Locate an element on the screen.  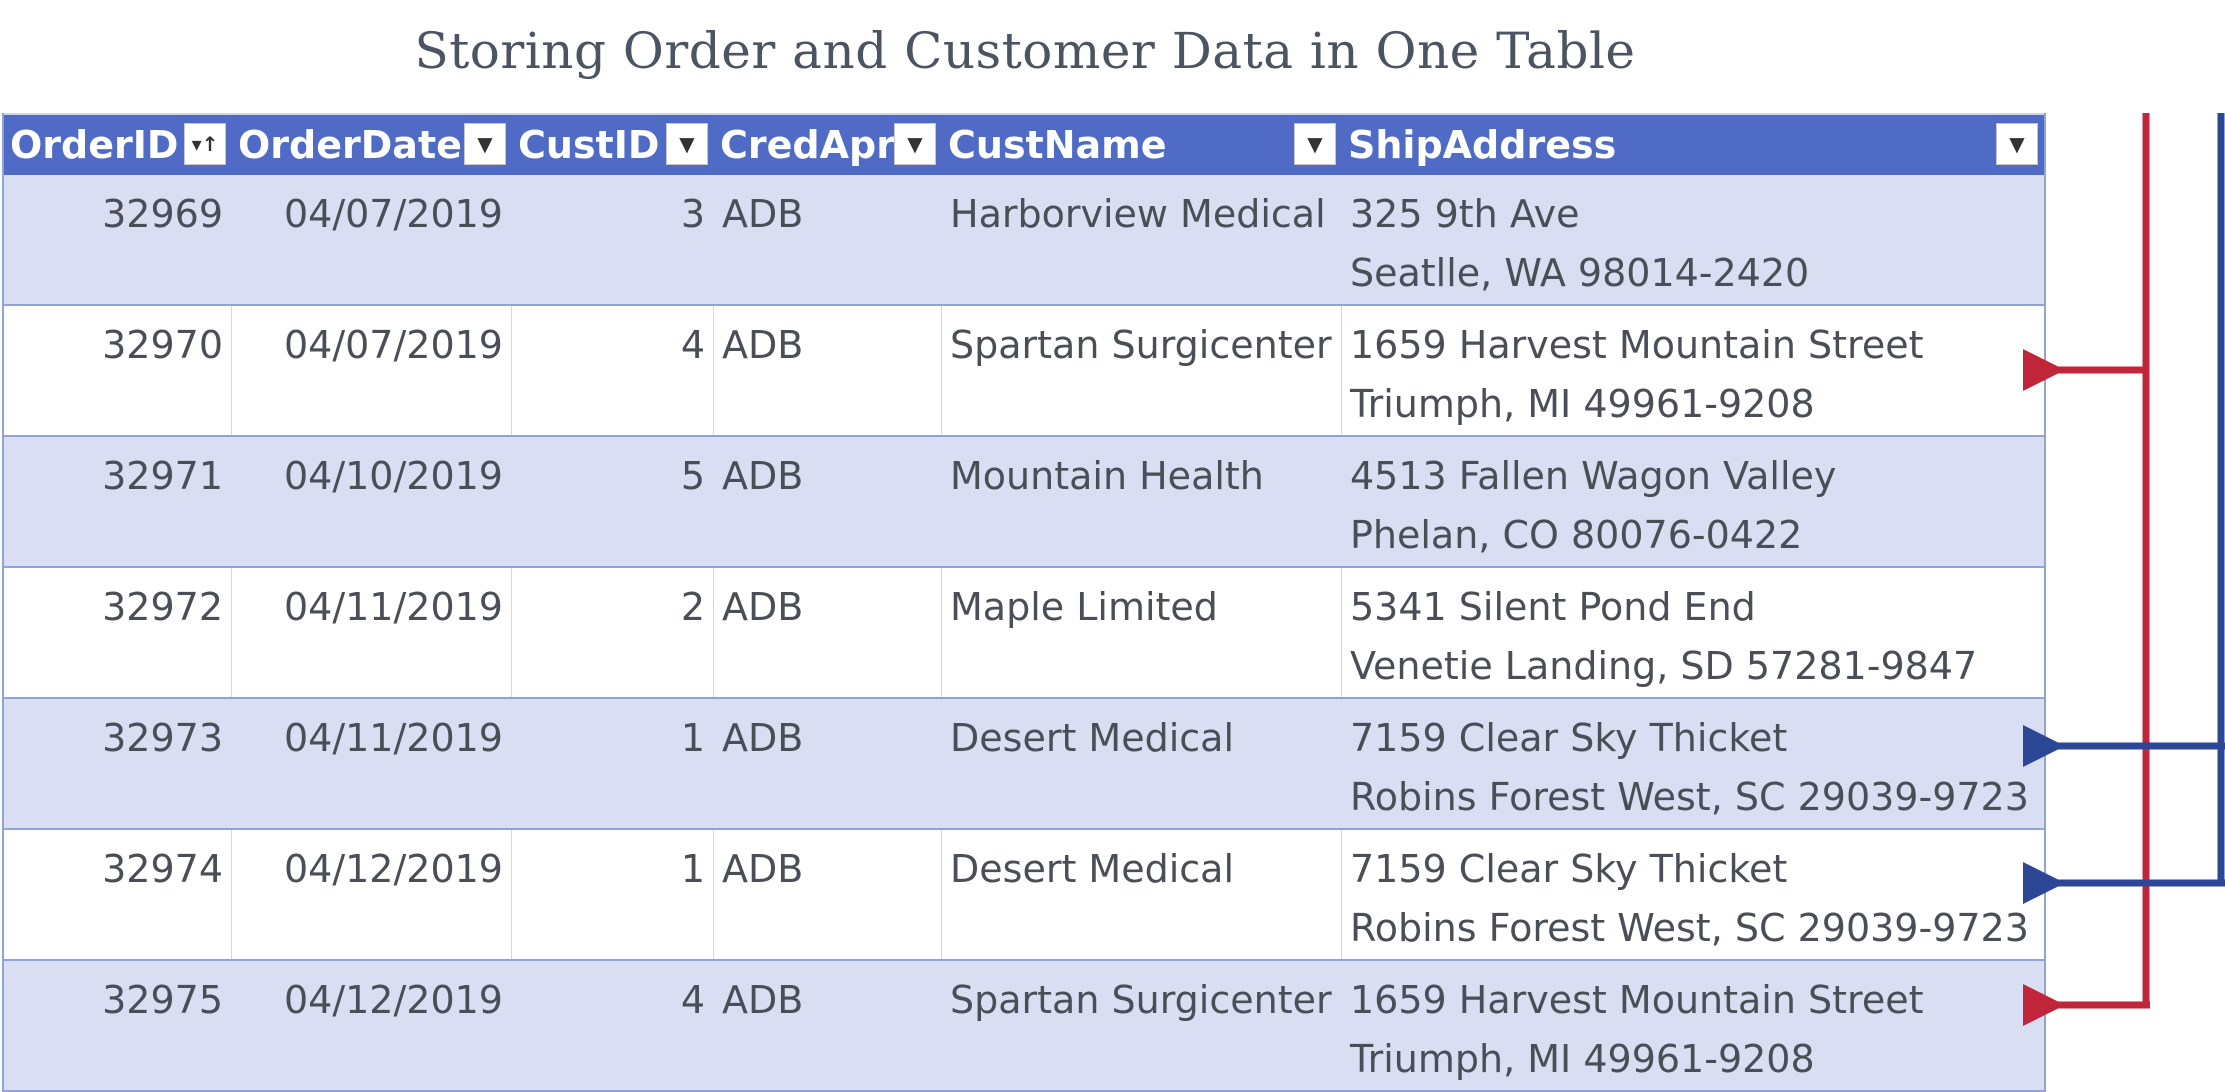
cell-custid: 2 is located at coordinates (613, 632).